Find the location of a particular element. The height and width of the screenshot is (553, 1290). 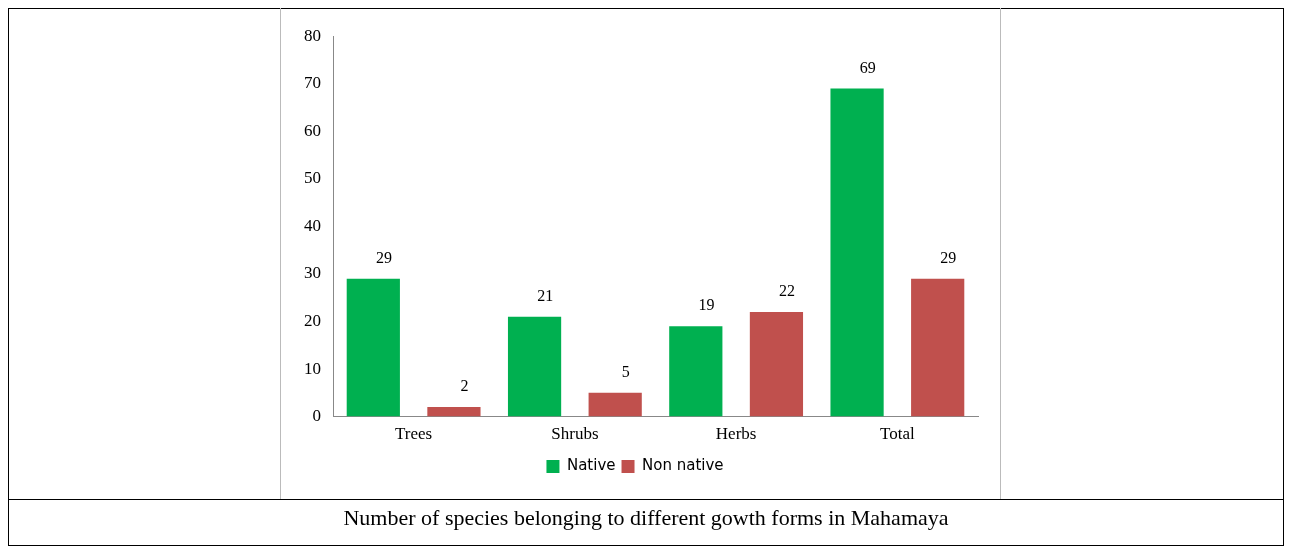

x-tick-label: Shrubs is located at coordinates (575, 434).